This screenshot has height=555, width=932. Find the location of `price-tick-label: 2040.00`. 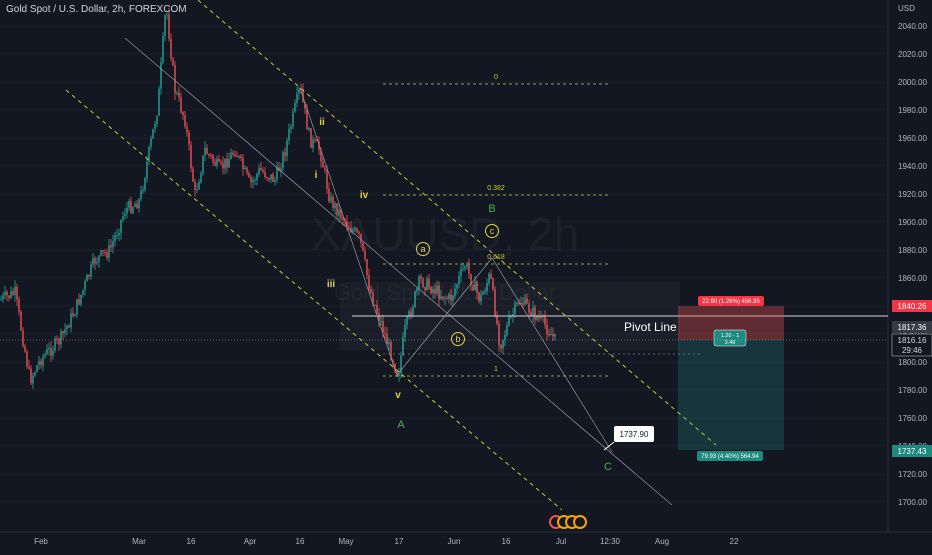

price-tick-label: 2040.00 is located at coordinates (912, 26).